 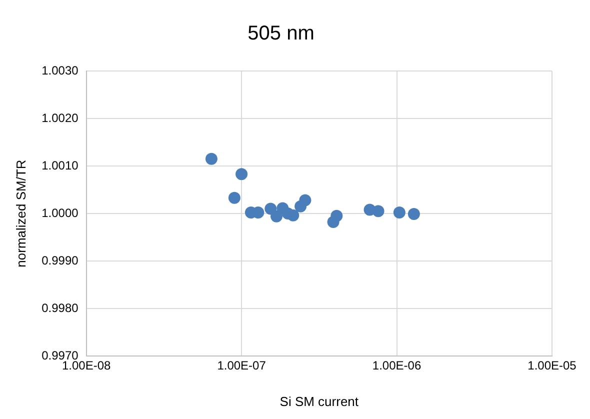 I want to click on x-tick-label: 1.00E-05, so click(x=552, y=365).